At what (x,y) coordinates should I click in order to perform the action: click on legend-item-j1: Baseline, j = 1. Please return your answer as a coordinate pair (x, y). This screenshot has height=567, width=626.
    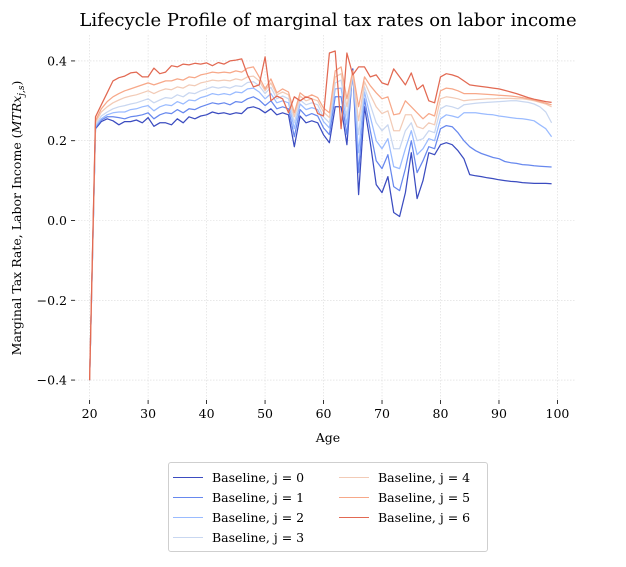
    Looking at the image, I should click on (236, 497).